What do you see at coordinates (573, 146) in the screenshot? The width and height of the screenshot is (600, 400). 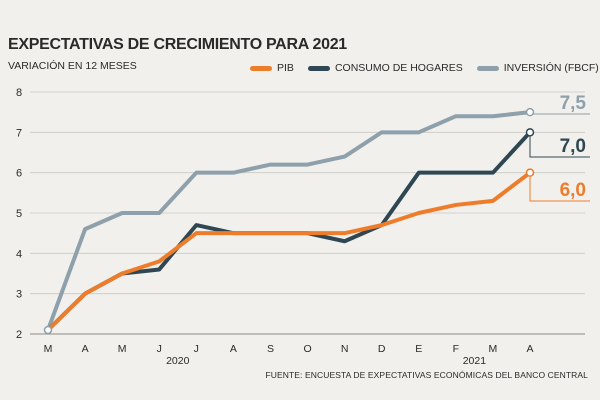 I see `end-value-label-1: 7,0` at bounding box center [573, 146].